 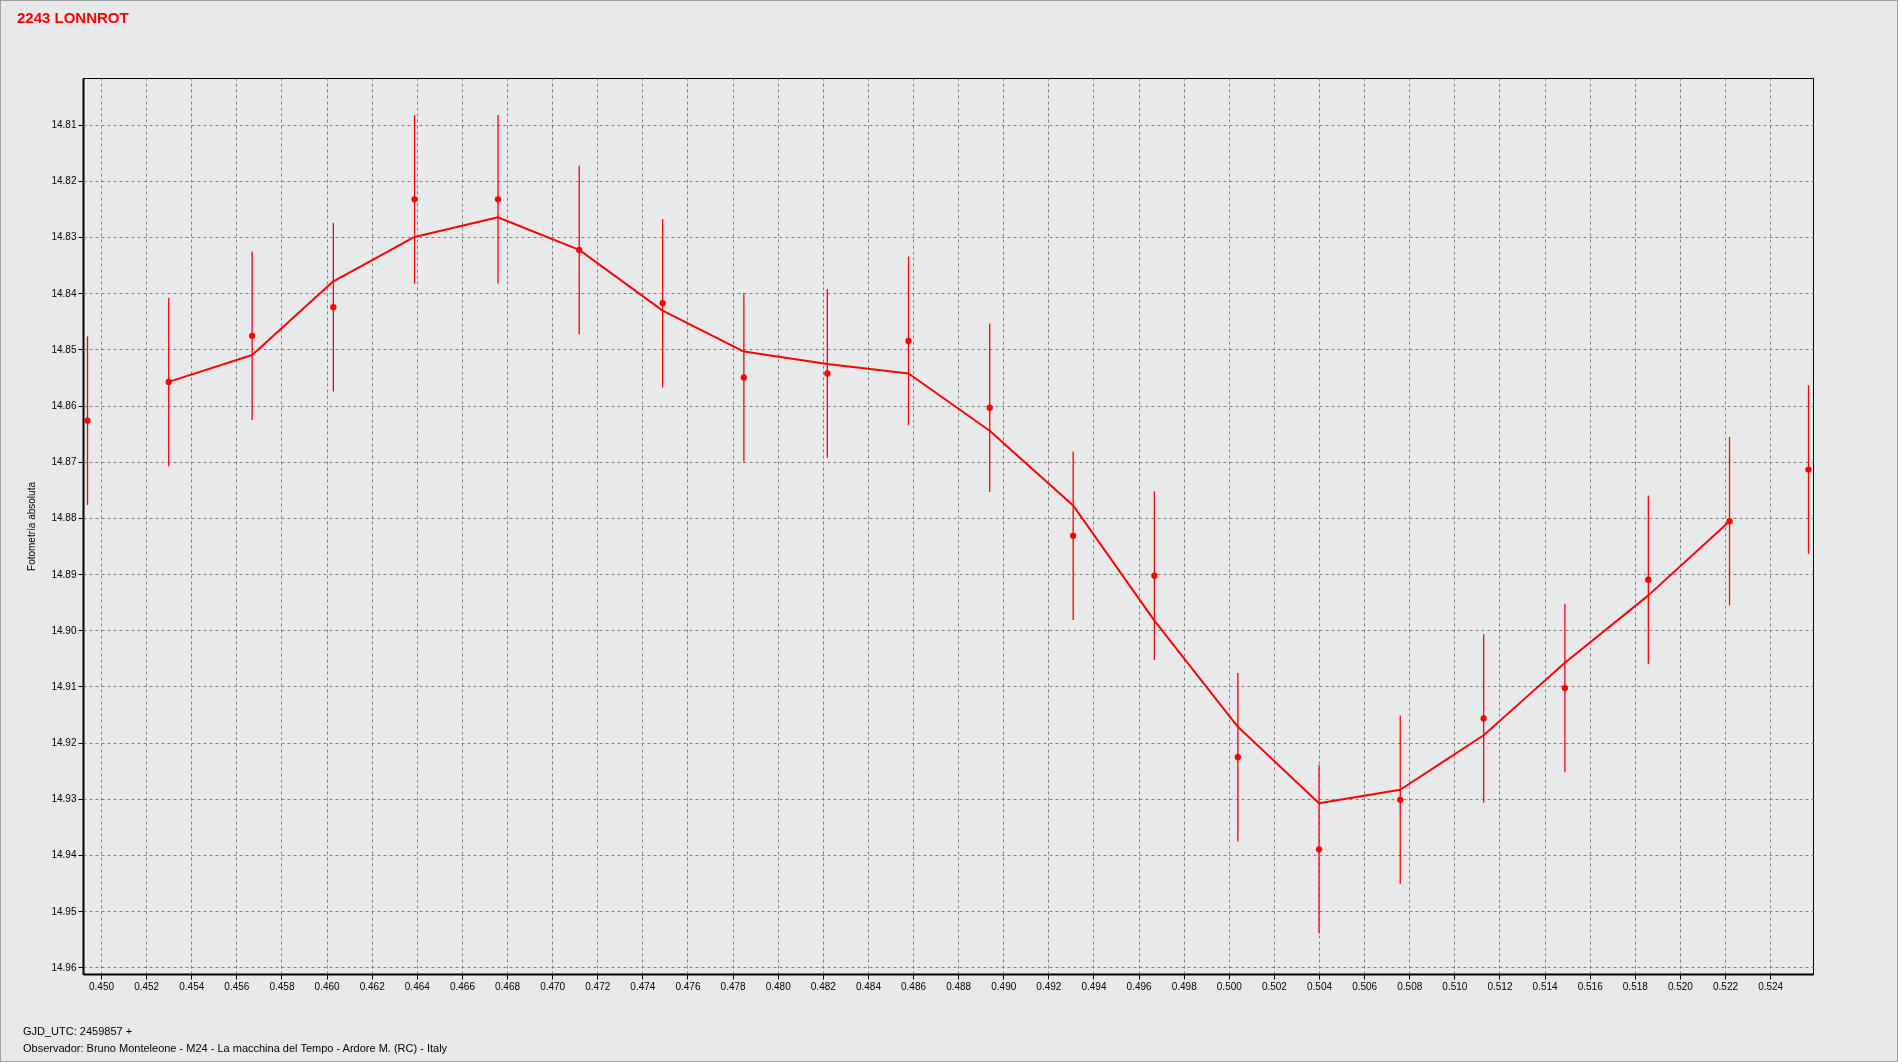 What do you see at coordinates (823, 986) in the screenshot?
I see `x-tick-label: 0.482` at bounding box center [823, 986].